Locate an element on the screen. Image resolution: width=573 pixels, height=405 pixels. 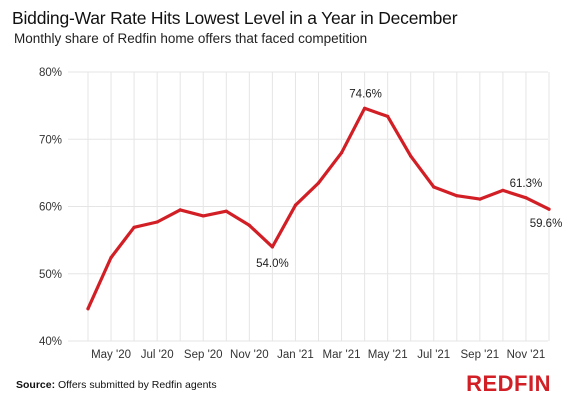
x-tick-label: Jan '21 is located at coordinates (295, 355).